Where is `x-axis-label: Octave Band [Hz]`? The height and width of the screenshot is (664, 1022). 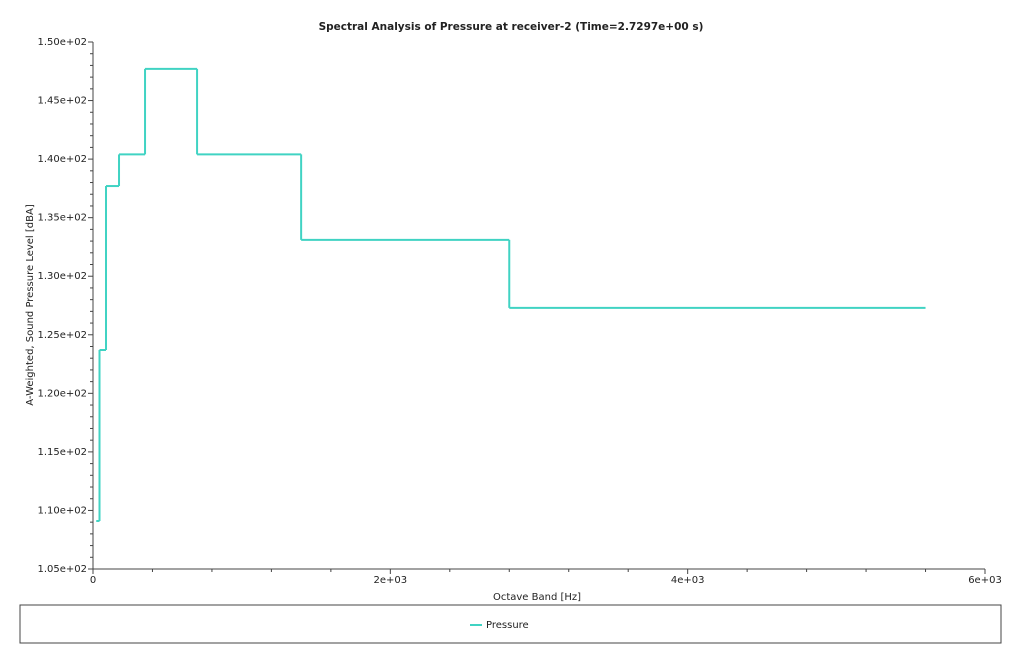 x-axis-label: Octave Band [Hz] is located at coordinates (537, 597).